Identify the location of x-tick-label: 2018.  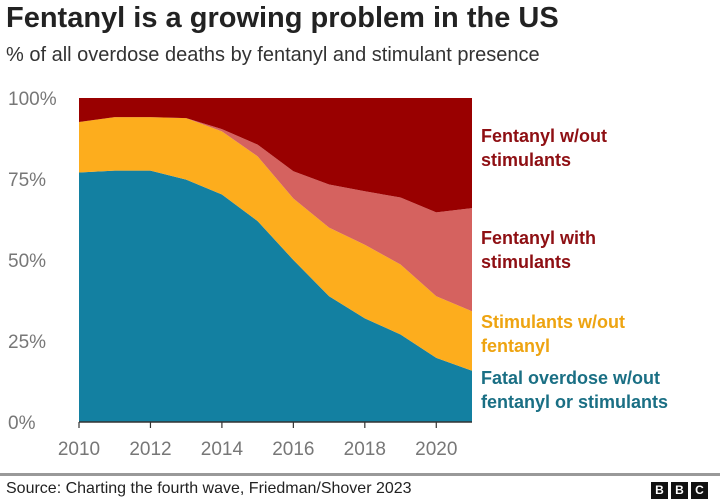
(365, 449).